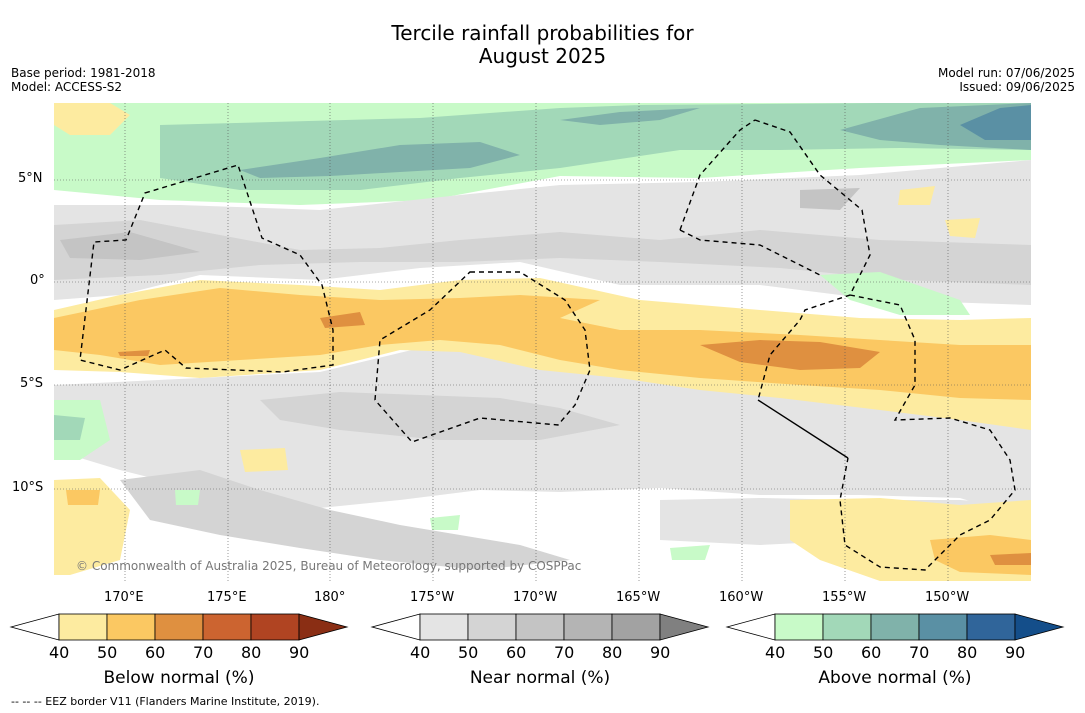 The width and height of the screenshot is (1085, 713). What do you see at coordinates (542, 33) in the screenshot?
I see `map-title-line1: Tercile rainfall probabilities for` at bounding box center [542, 33].